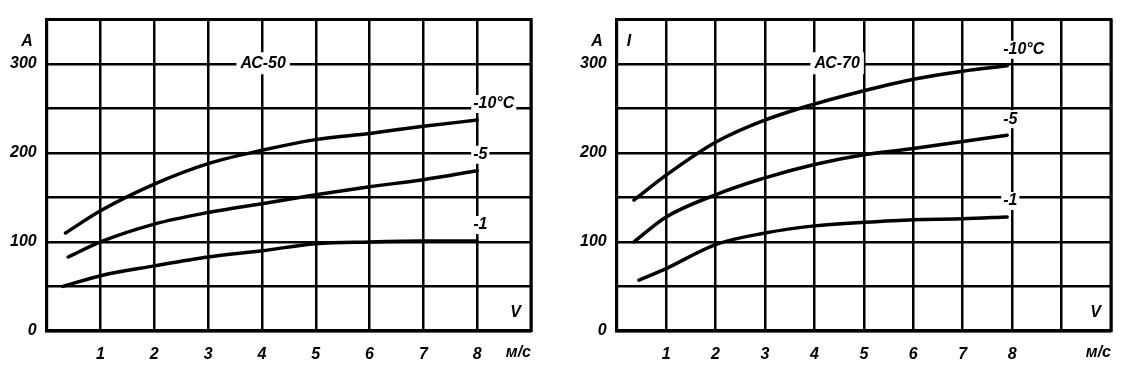 Image resolution: width=1131 pixels, height=384 pixels. I want to click on annotation: I, so click(629, 41).